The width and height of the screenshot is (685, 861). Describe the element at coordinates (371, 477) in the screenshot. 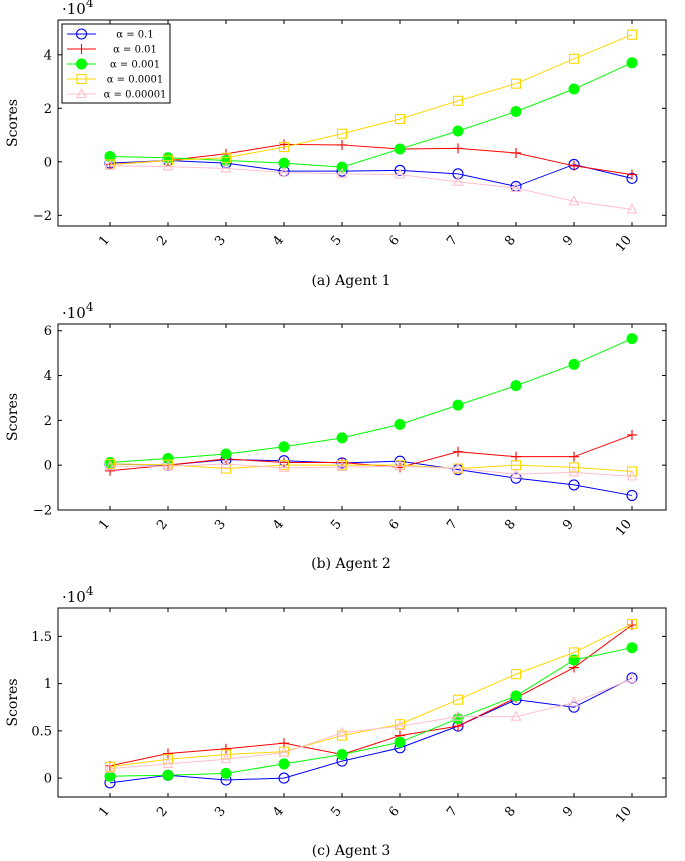

I see `series-alpha-0.1` at that location.